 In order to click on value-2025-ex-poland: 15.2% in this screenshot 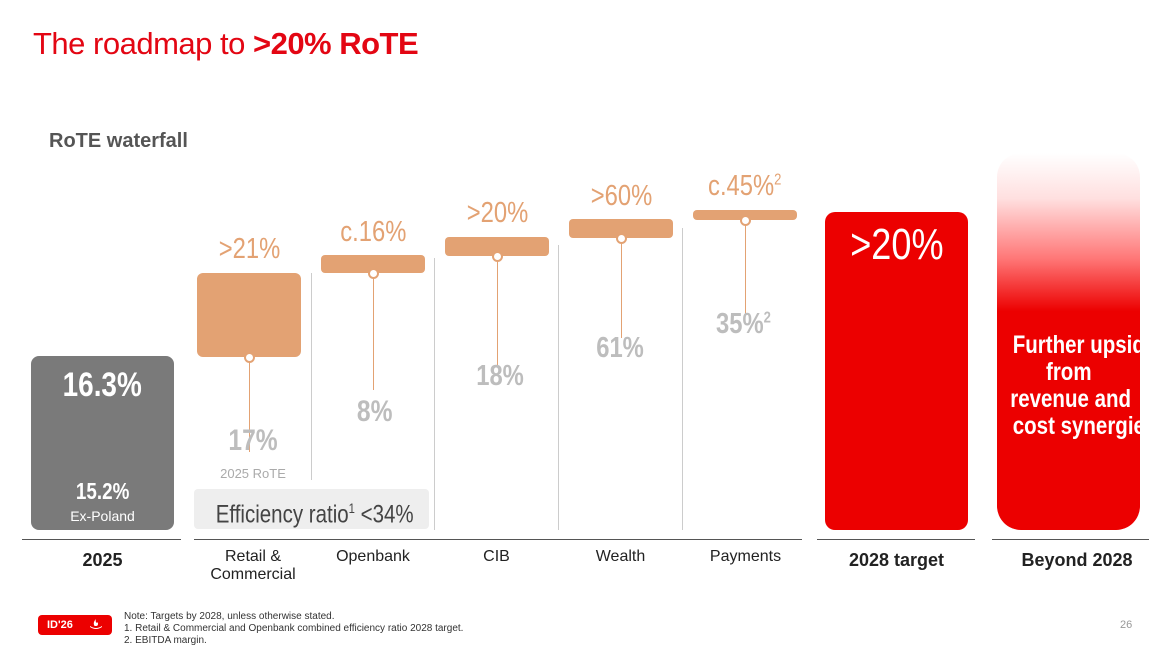, I will do `click(102, 491)`.